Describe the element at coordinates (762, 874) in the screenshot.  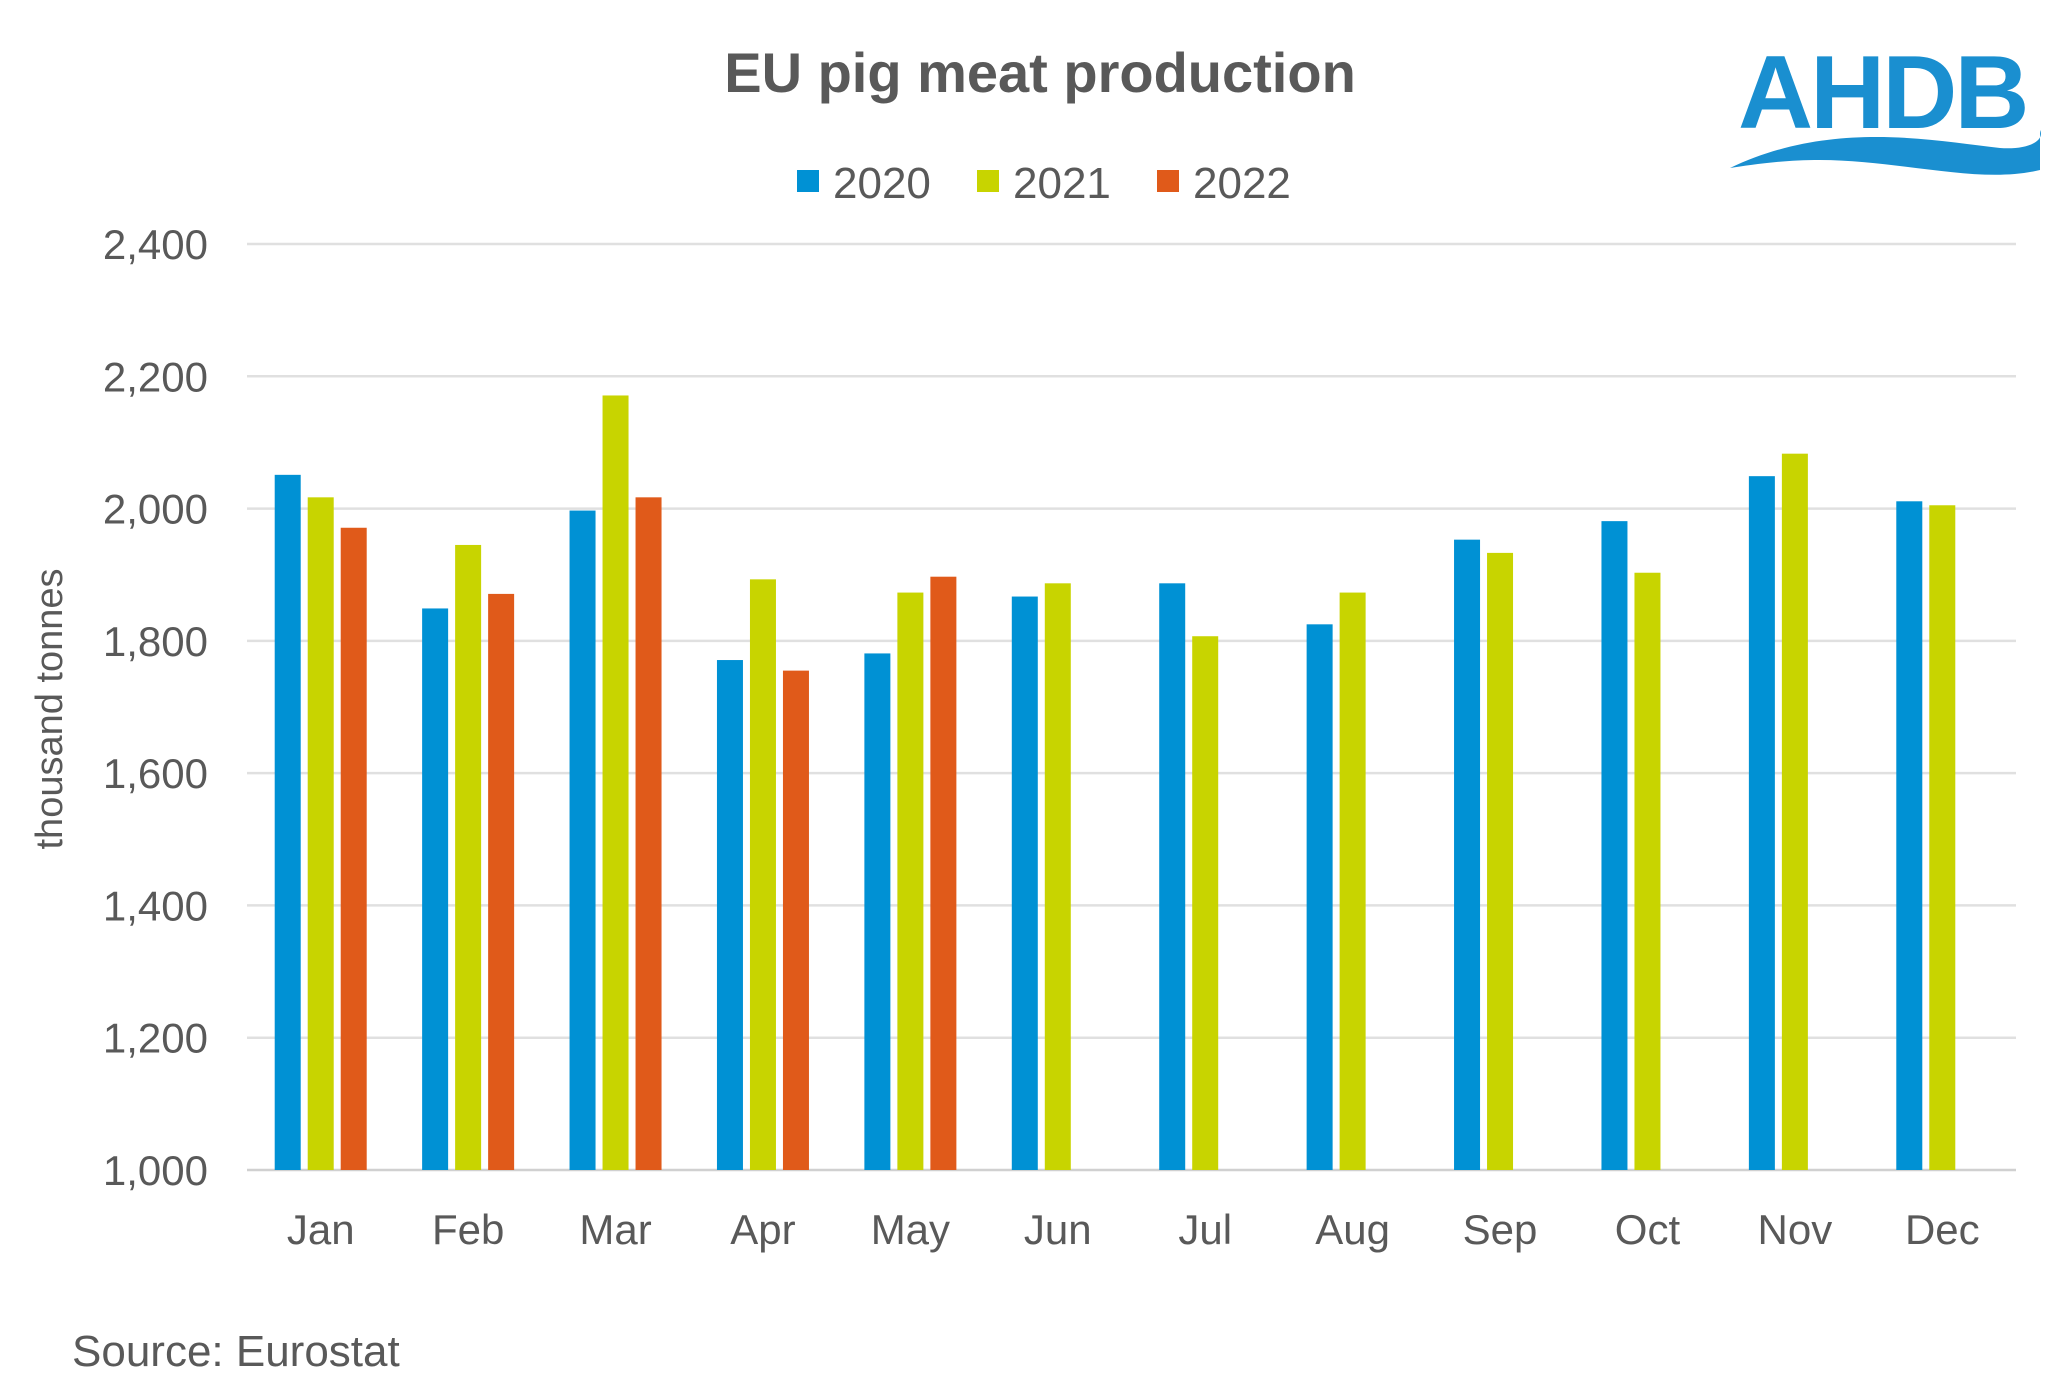
I see `bar-2021-Apr` at that location.